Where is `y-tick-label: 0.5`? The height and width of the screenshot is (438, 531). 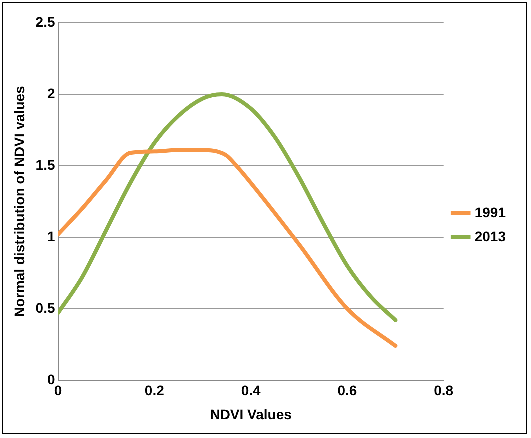 y-tick-label: 0.5 is located at coordinates (46, 308).